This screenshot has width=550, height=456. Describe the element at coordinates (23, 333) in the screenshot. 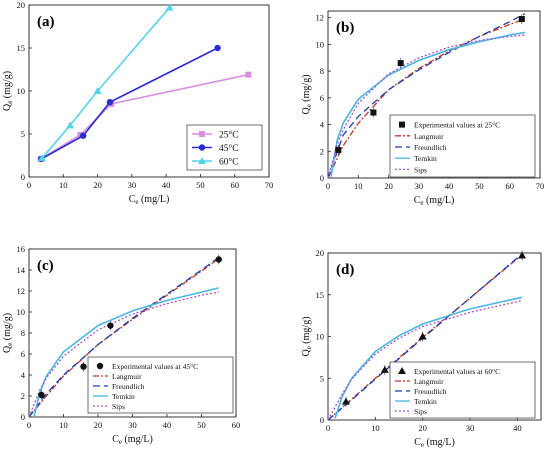

I see `y-tick-label: 8` at that location.